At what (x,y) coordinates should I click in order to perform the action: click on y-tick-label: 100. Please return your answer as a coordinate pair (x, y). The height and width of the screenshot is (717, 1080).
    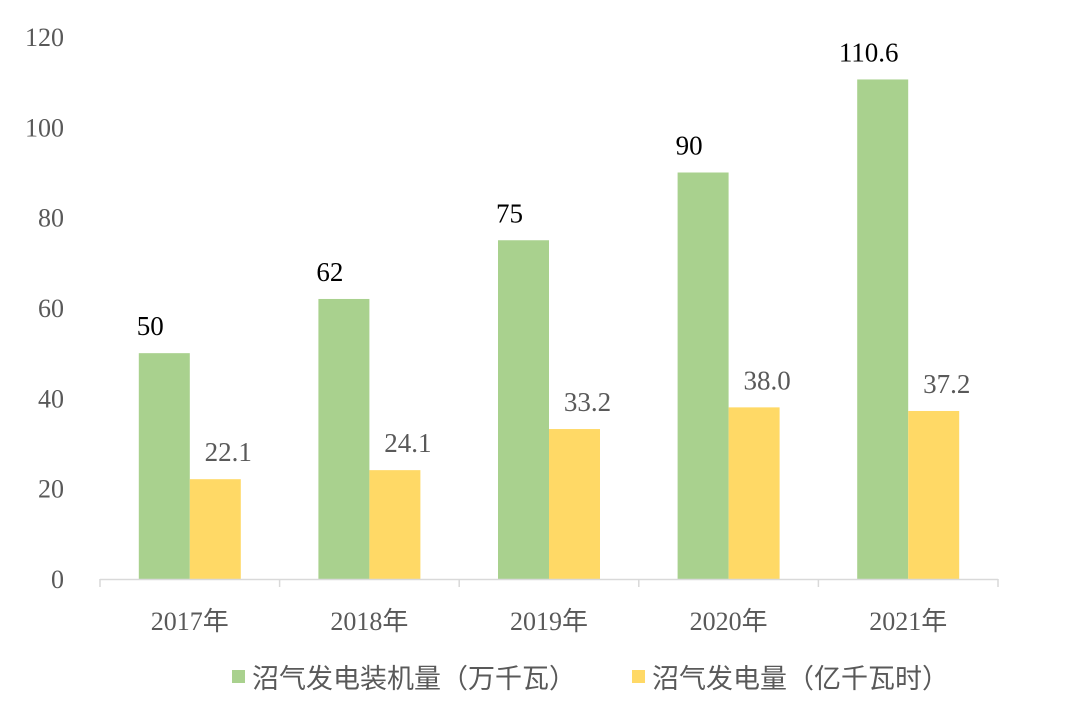
    Looking at the image, I should click on (44, 127).